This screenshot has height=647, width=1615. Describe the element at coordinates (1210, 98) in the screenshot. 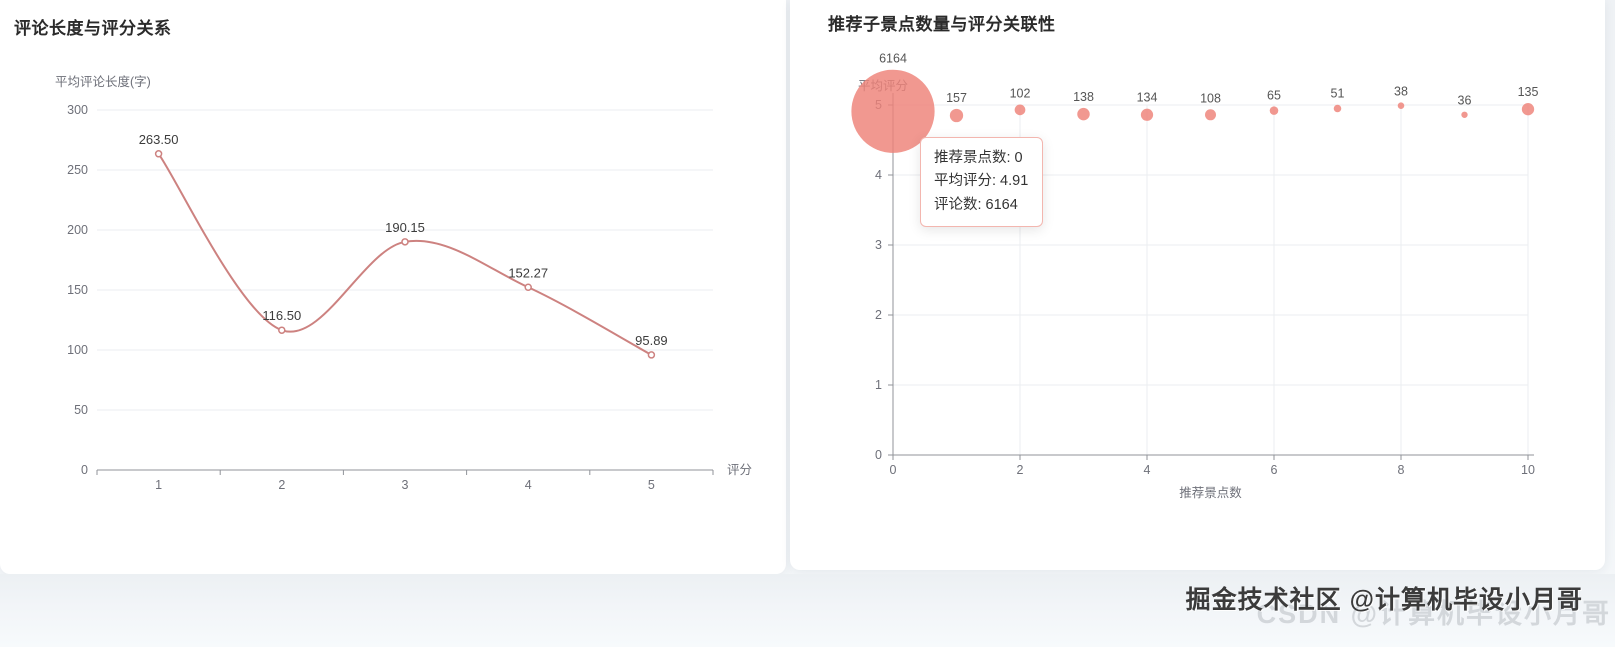

I see `bubble-label: 108` at that location.